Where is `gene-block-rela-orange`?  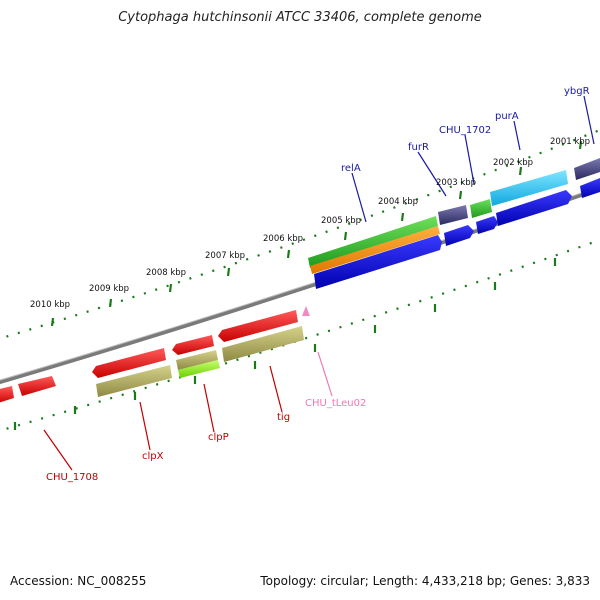
gene-block-rela-orange is located at coordinates (375, 250).